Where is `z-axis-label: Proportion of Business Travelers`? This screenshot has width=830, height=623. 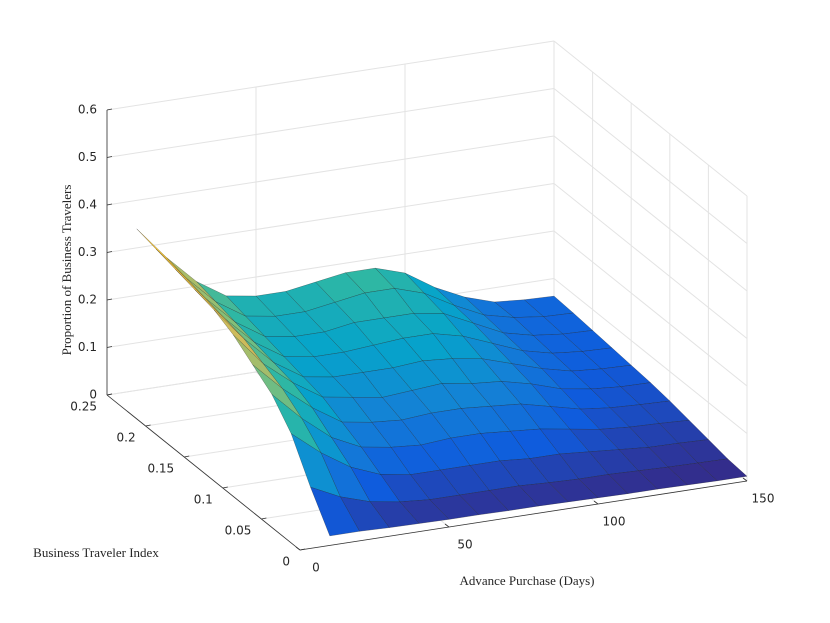
z-axis-label: Proportion of Business Travelers is located at coordinates (66, 270).